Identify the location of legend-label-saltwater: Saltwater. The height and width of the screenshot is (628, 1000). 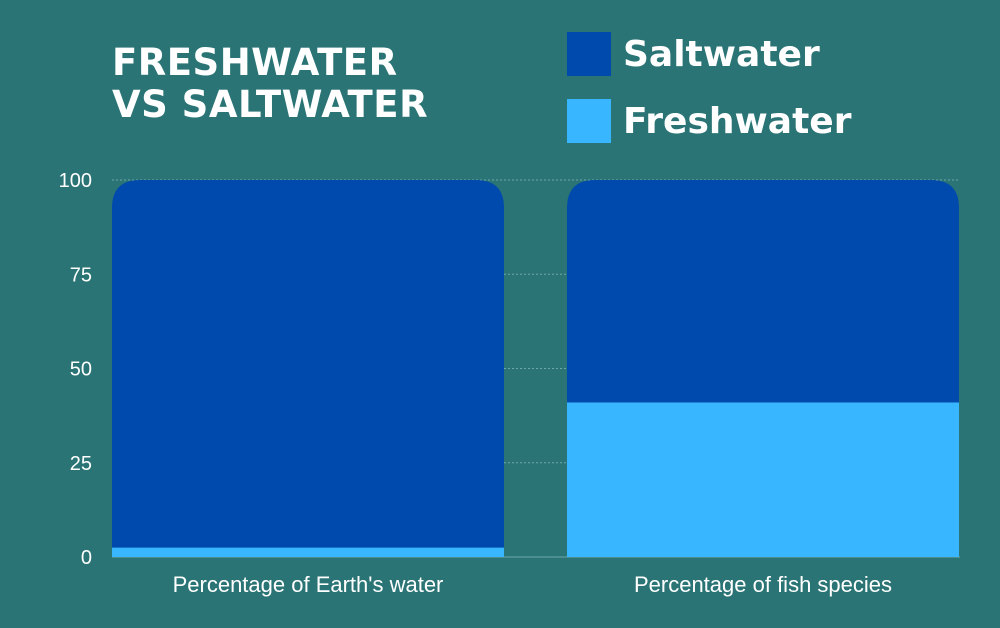
(721, 54).